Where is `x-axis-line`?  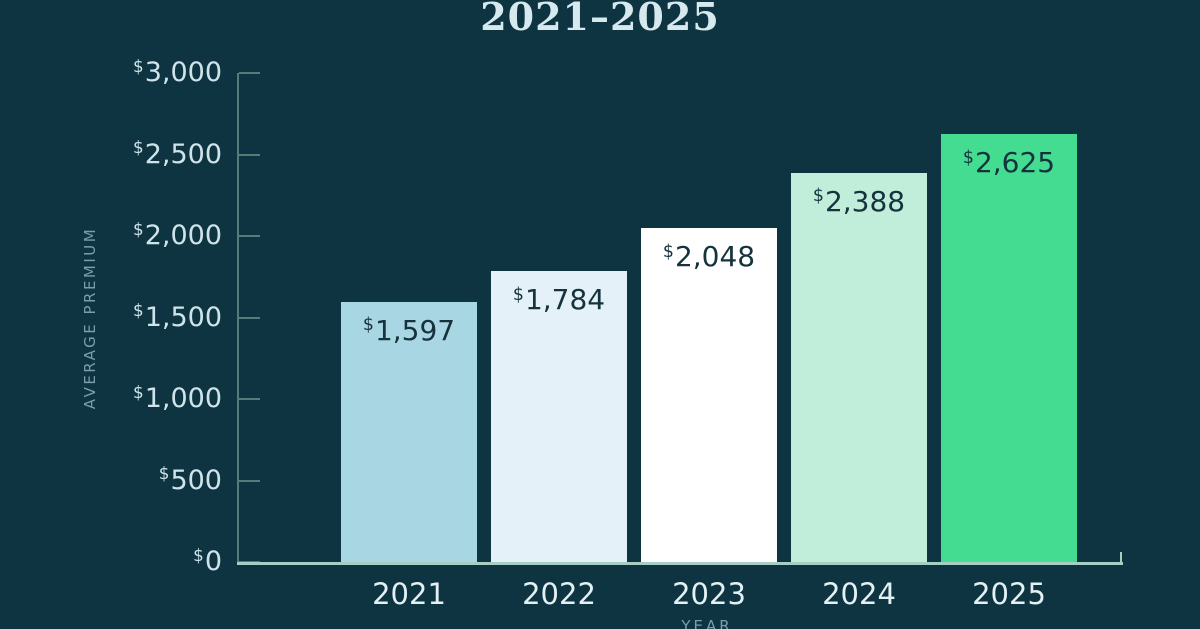 x-axis-line is located at coordinates (680, 563).